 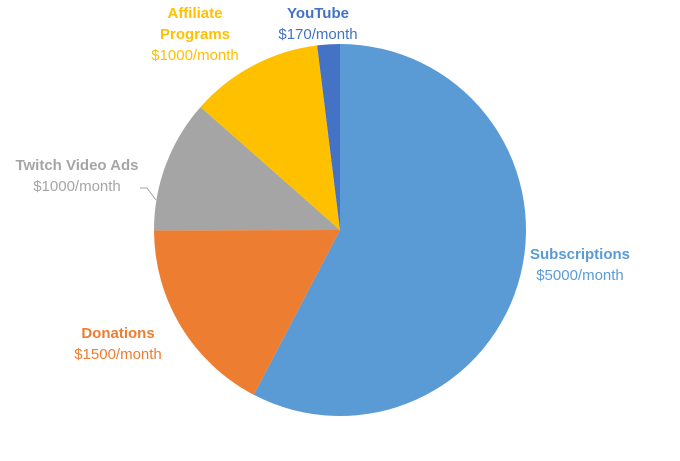 What do you see at coordinates (580, 265) in the screenshot?
I see `slice-label: Subscriptions $5000/month` at bounding box center [580, 265].